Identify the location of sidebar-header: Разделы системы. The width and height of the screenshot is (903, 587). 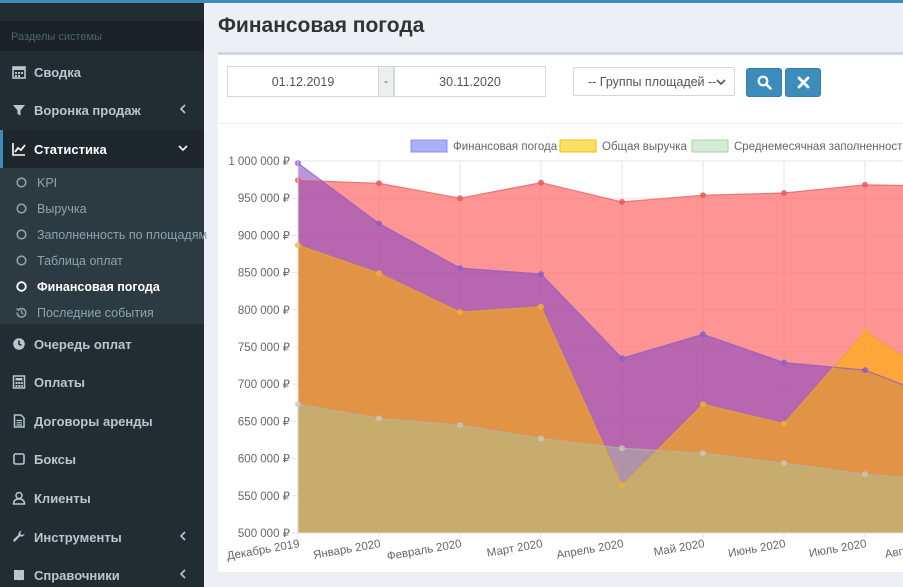
(102, 36).